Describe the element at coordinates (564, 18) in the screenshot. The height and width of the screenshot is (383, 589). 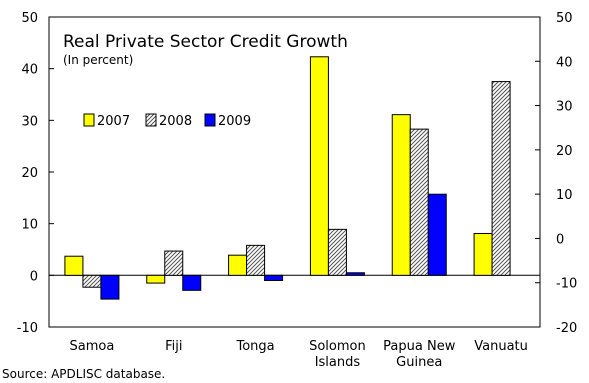
I see `right-tick-label: 50` at that location.